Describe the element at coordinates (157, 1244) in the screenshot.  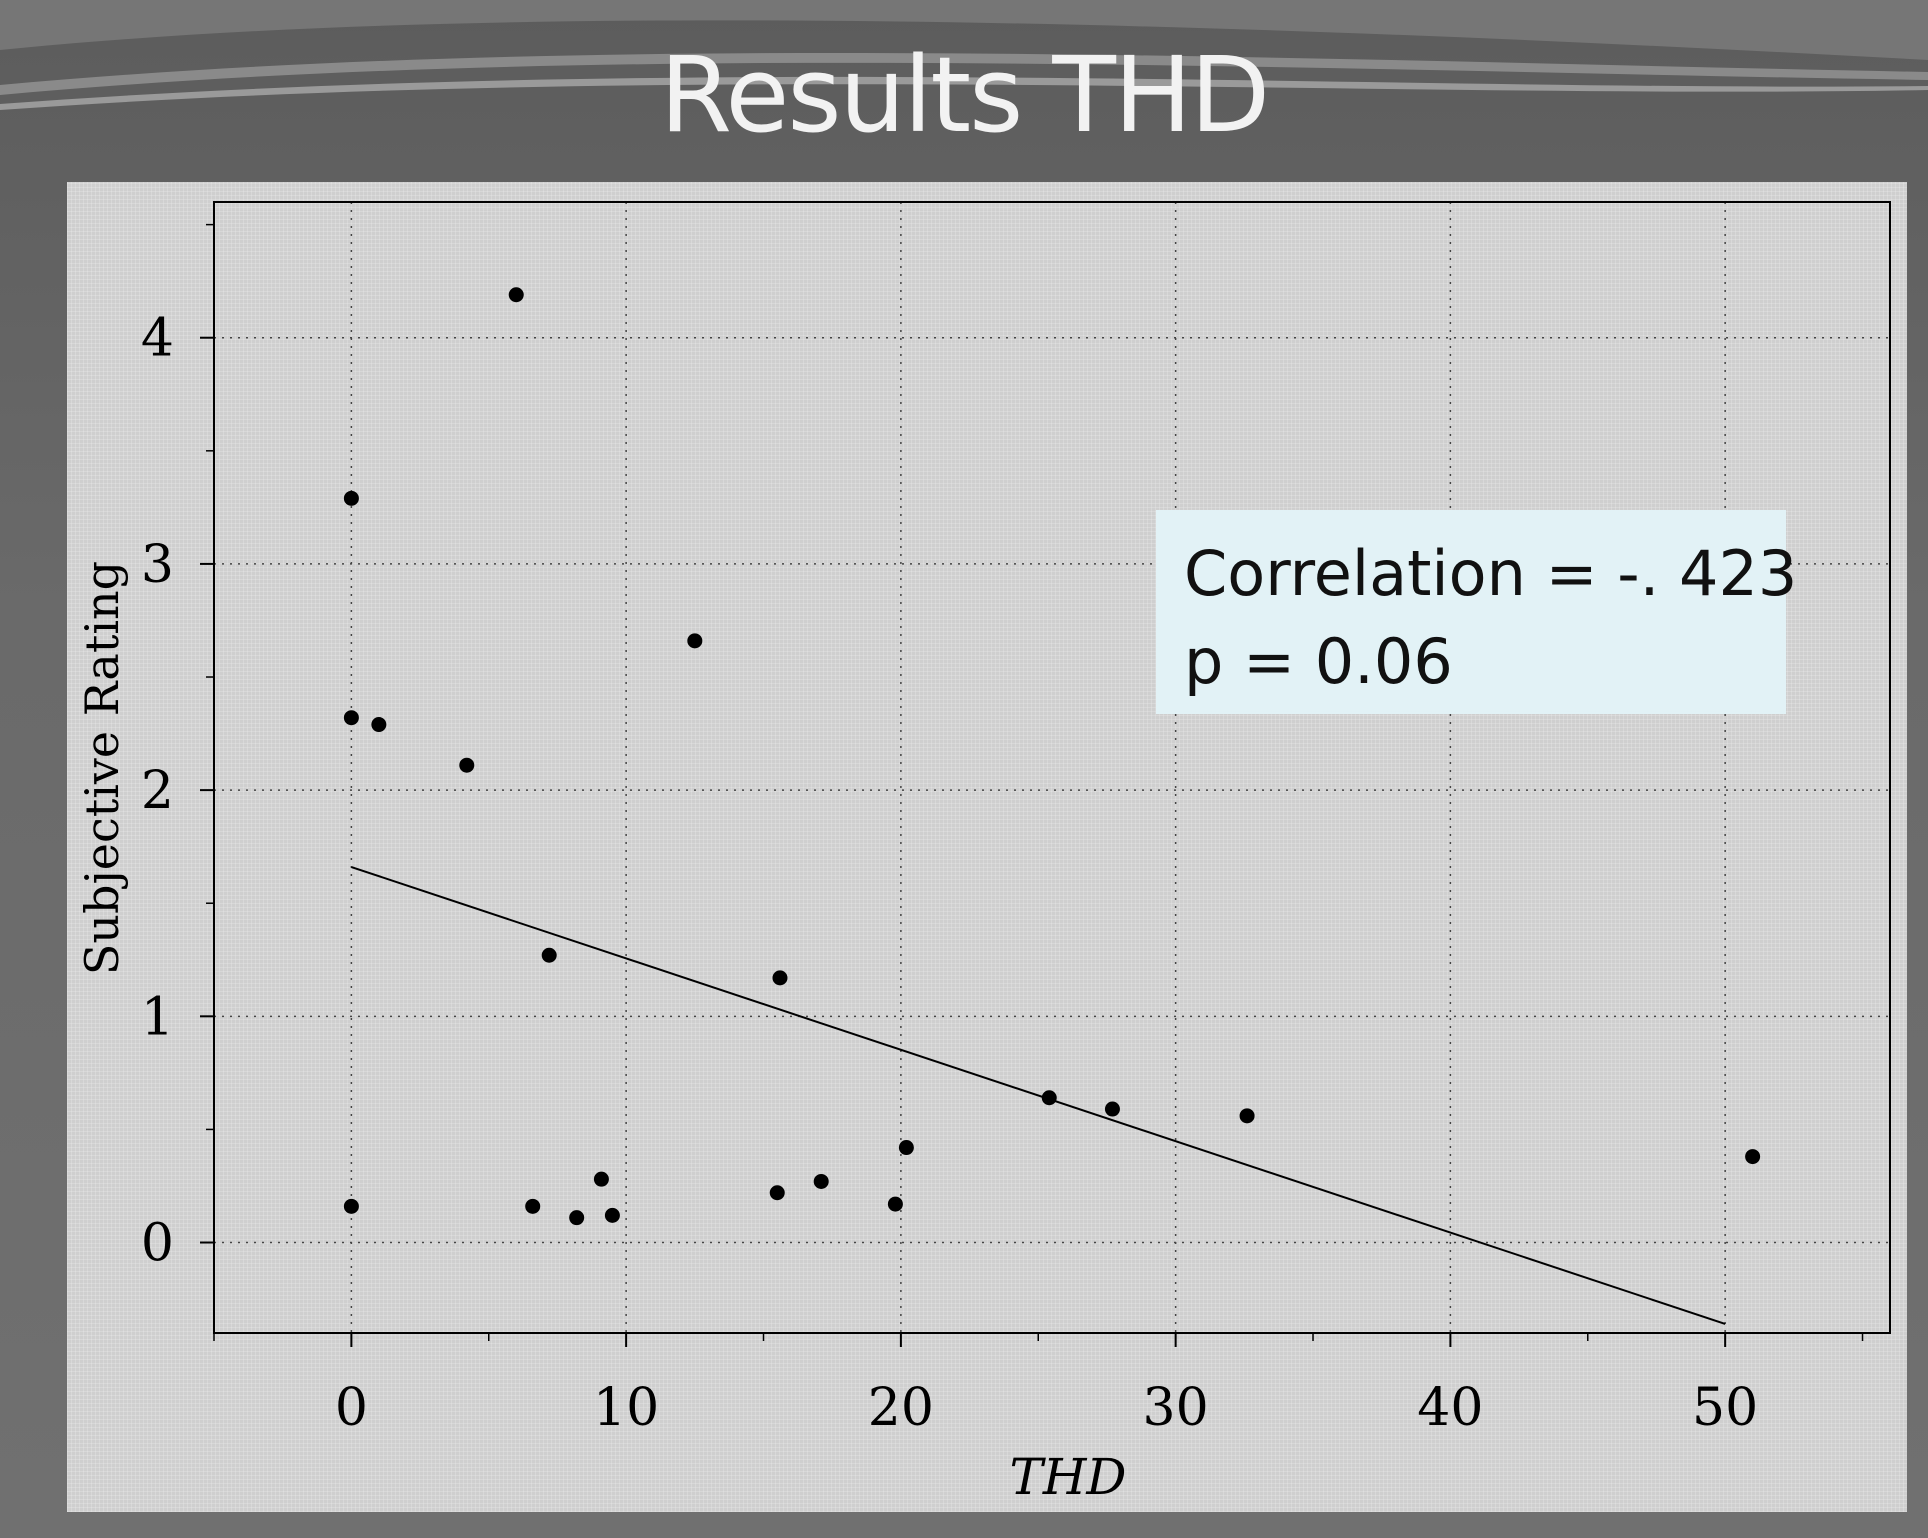
I see `y-tick-label: 0` at that location.